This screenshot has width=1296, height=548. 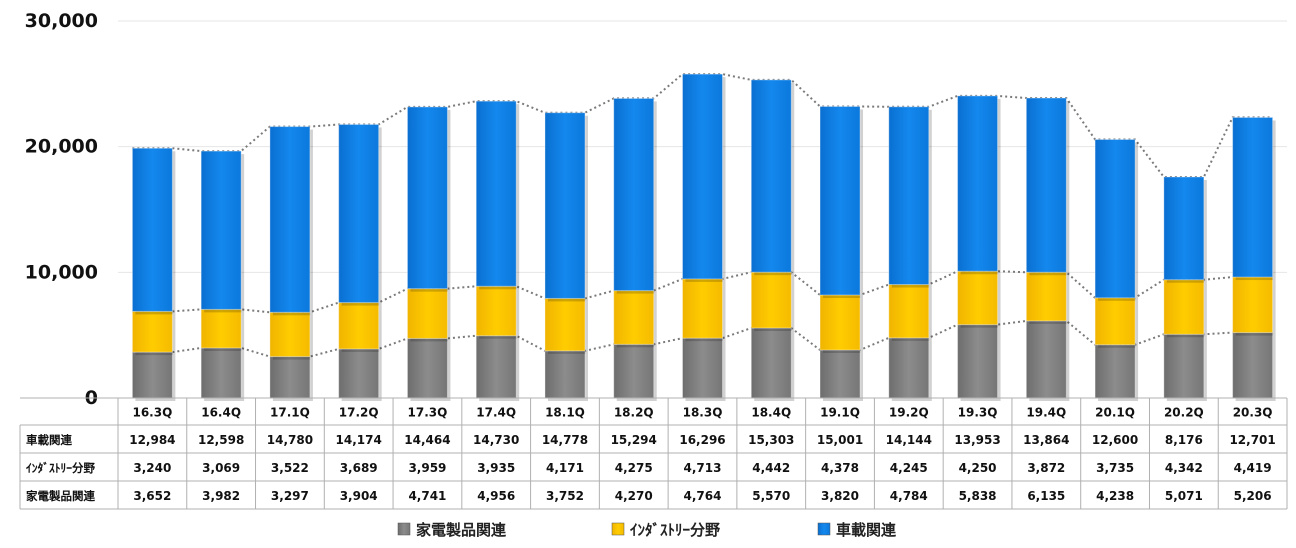 What do you see at coordinates (978, 496) in the screenshot?
I see `table-cell-value: 5,838` at bounding box center [978, 496].